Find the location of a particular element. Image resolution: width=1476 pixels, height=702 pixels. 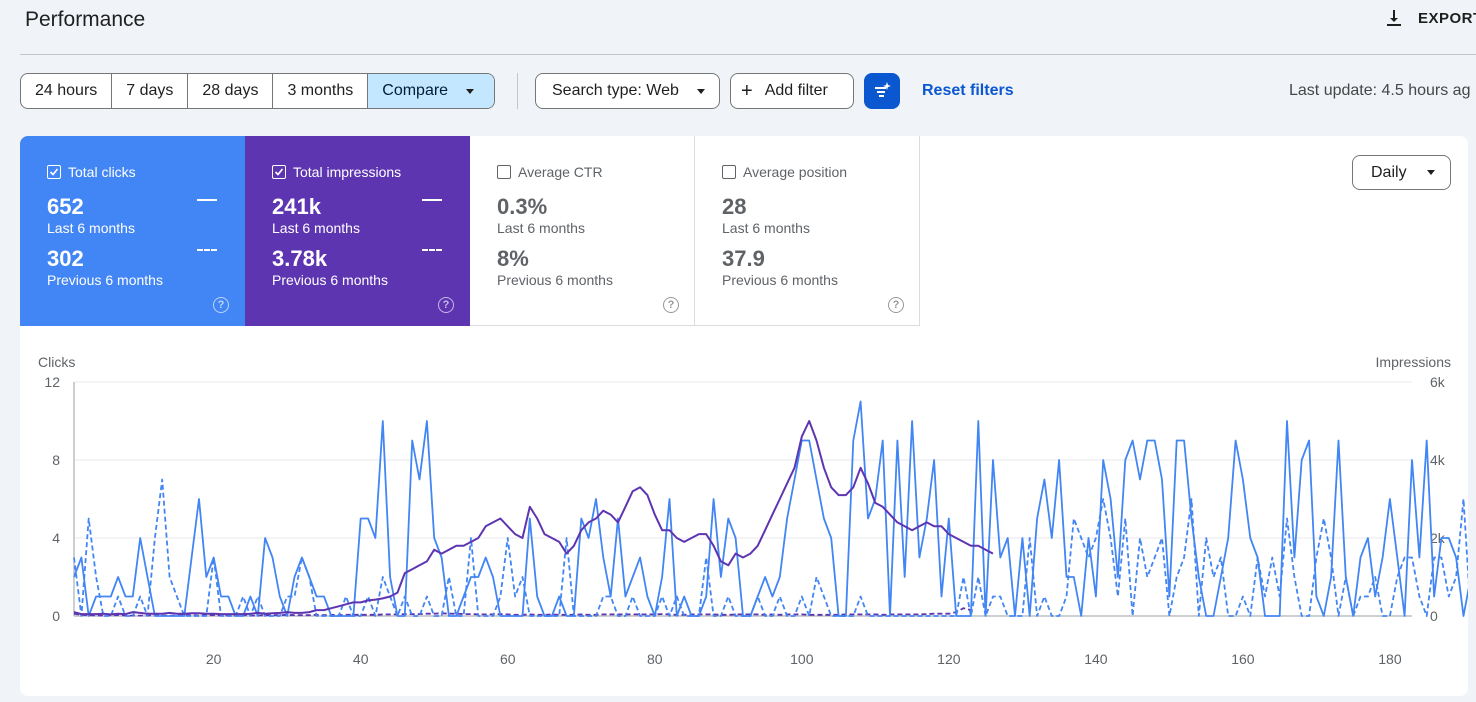

page-header: Performance EXPORT is located at coordinates (738, 27).